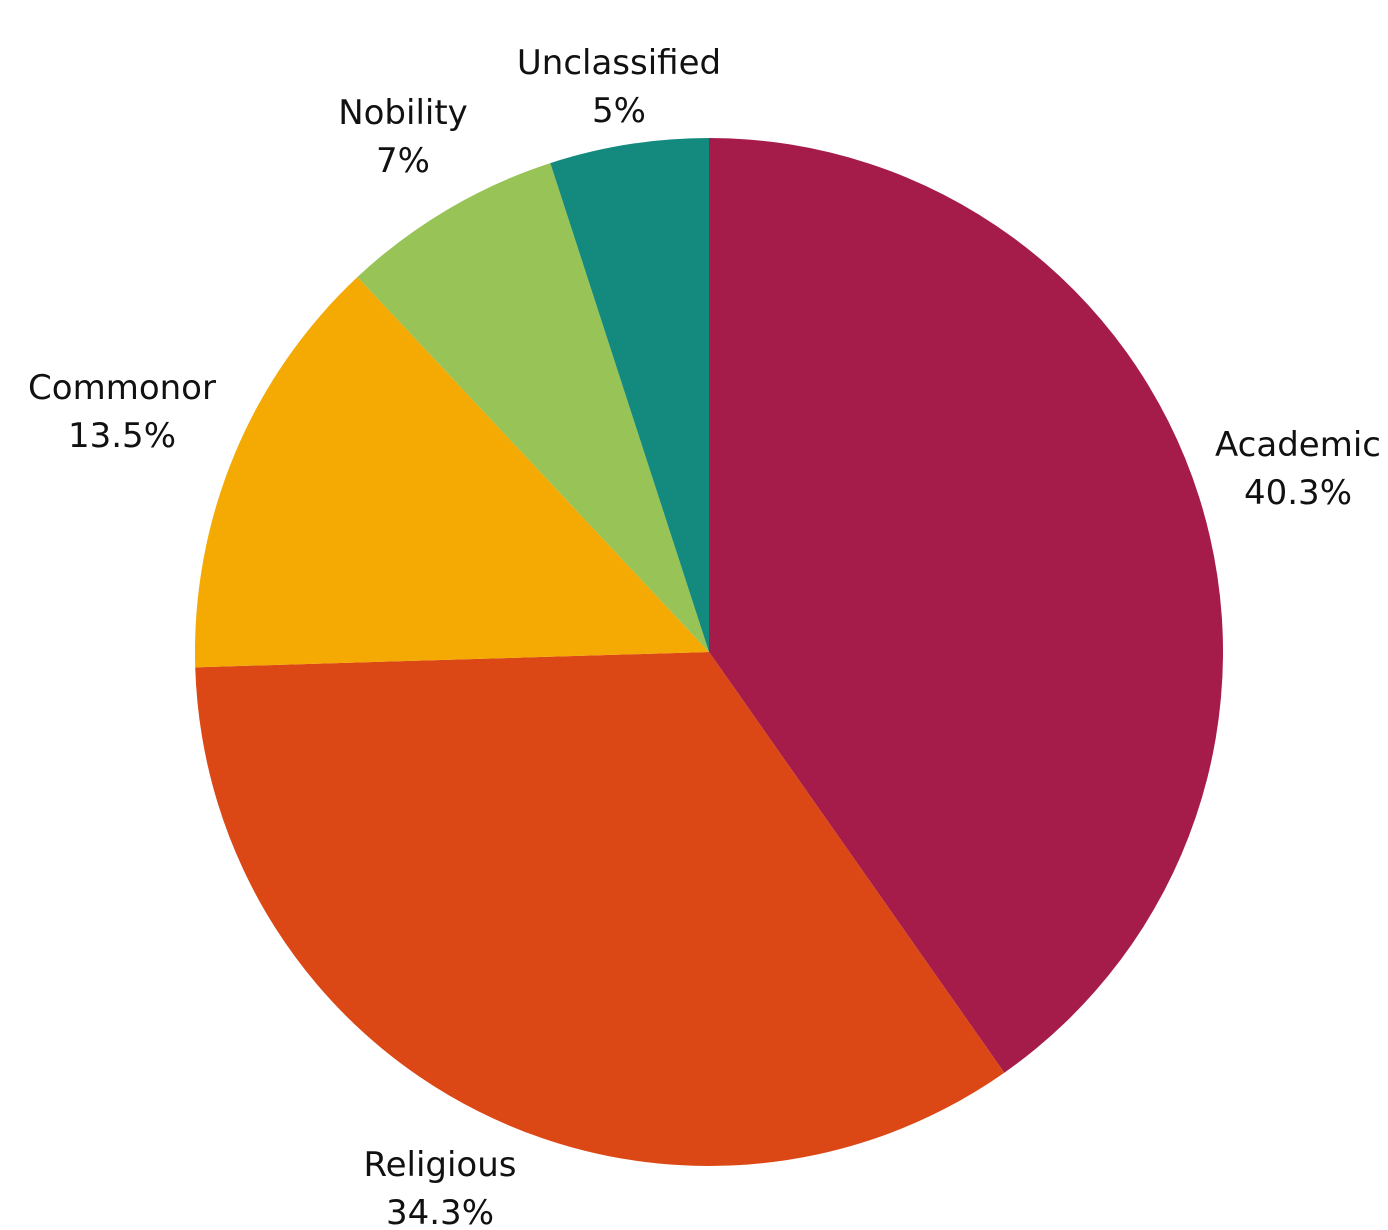 The height and width of the screenshot is (1230, 1388). What do you see at coordinates (440, 1211) in the screenshot?
I see `slice-value-religious: 34.3%` at bounding box center [440, 1211].